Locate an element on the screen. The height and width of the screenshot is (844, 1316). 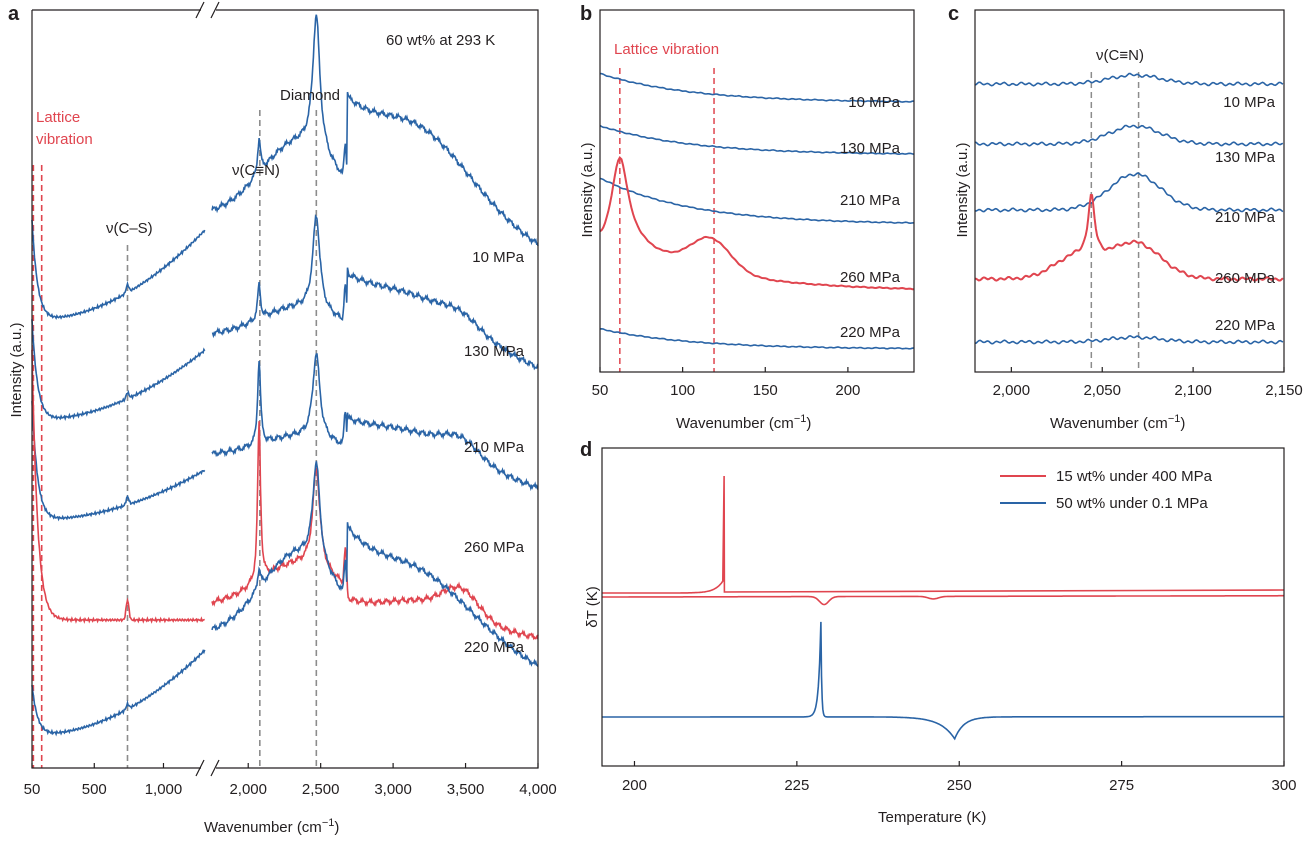
panel-c-series-label-10-mpa: 10 MPa is located at coordinates (1249, 102).